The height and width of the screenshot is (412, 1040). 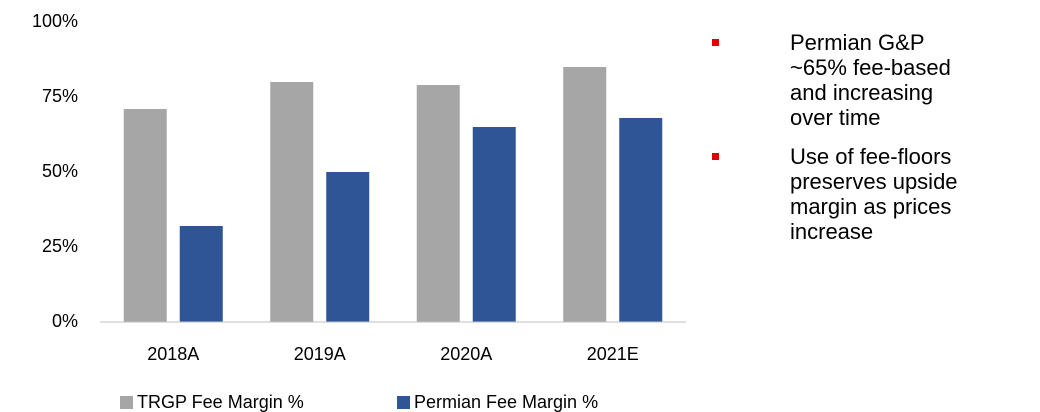 I want to click on y-tick-label: 75%, so click(x=60, y=96).